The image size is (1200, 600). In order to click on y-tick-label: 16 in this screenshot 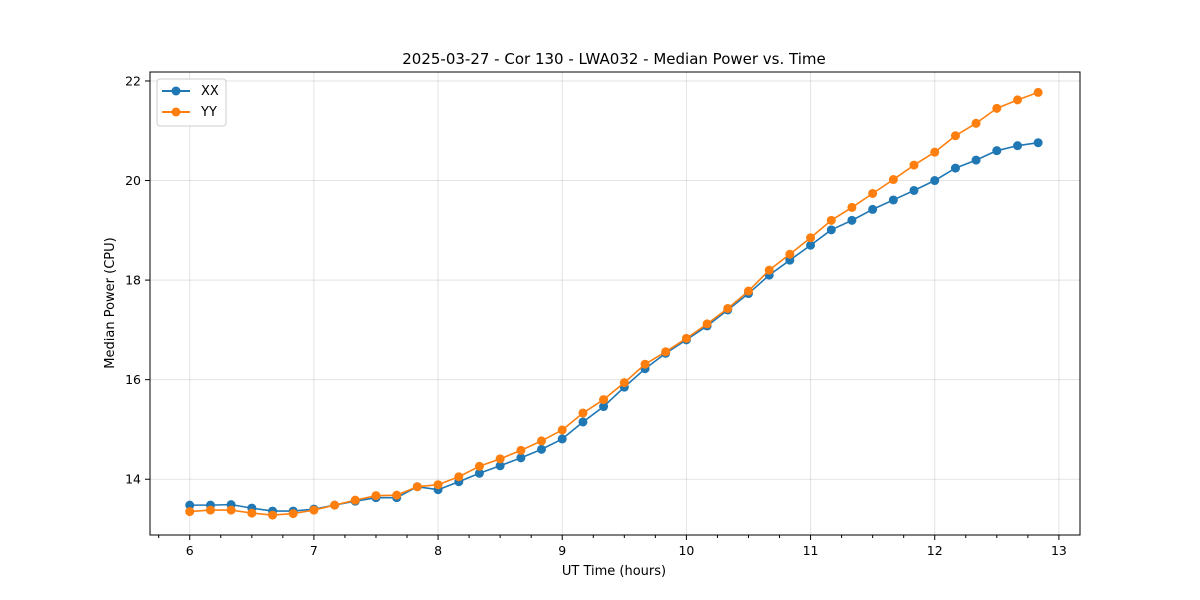, I will do `click(133, 379)`.